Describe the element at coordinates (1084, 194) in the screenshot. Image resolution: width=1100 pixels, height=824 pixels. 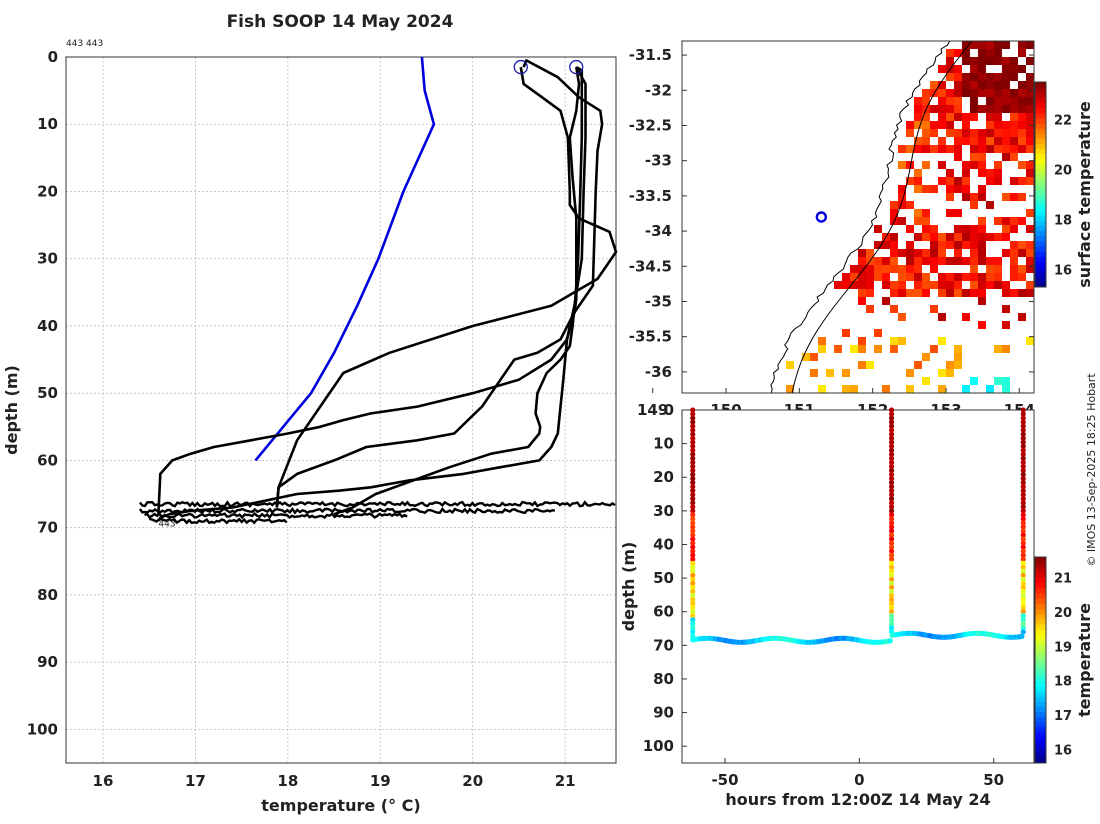
I see `colorbar-label: surface temperature` at that location.